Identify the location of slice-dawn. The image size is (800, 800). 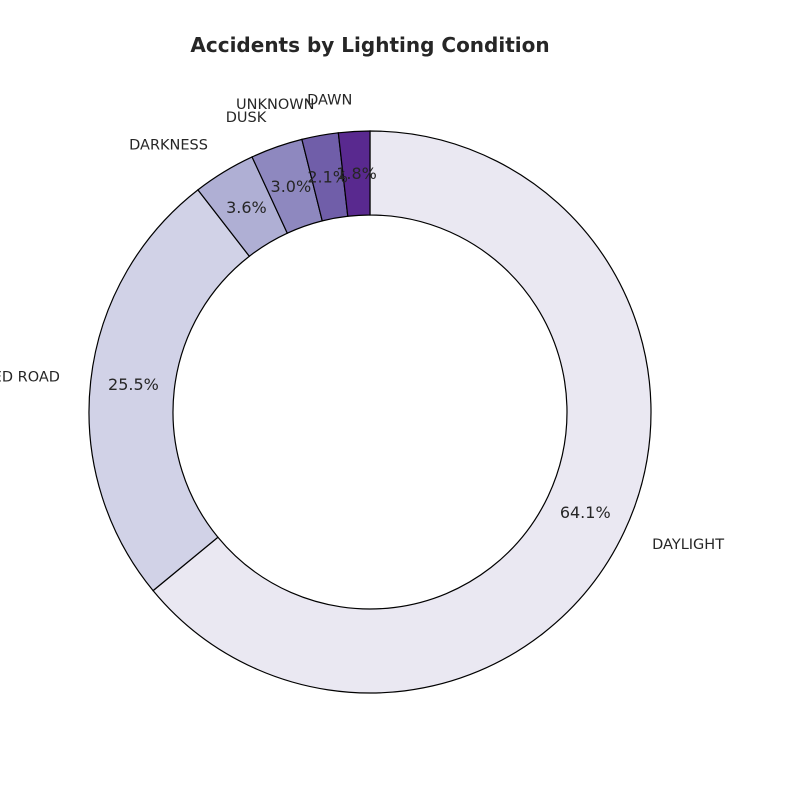
(354, 173).